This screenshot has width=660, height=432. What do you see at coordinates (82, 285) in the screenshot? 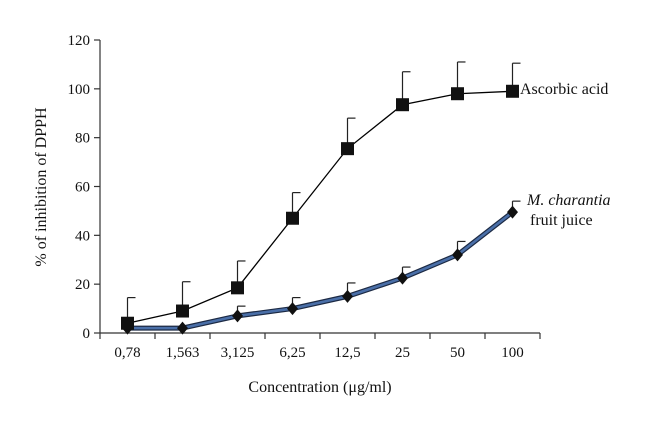
I see `y-tick-label: 20` at bounding box center [82, 285].